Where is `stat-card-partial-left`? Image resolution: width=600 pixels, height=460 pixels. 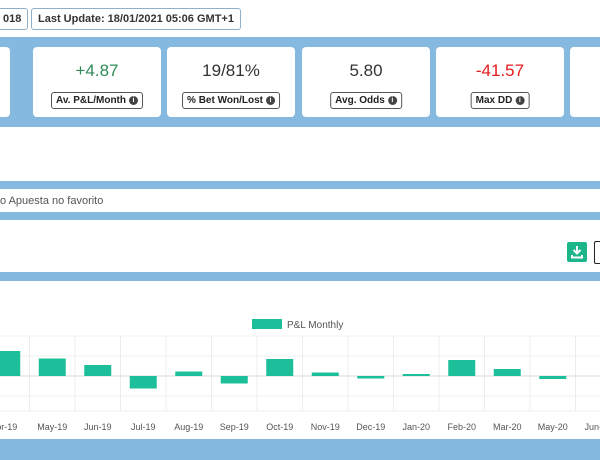 stat-card-partial-left is located at coordinates (5, 82).